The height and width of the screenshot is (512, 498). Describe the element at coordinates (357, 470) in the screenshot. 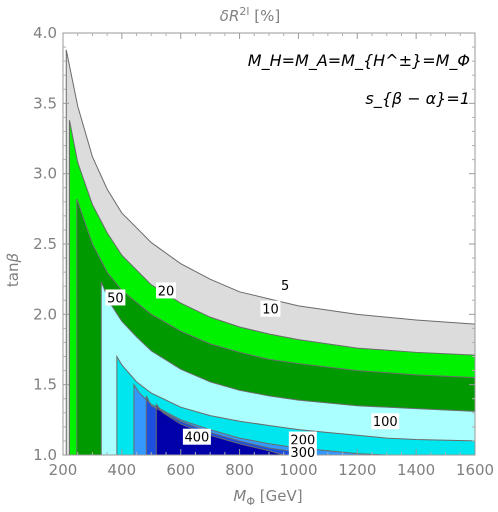

I see `x-tick-label: 1200` at that location.